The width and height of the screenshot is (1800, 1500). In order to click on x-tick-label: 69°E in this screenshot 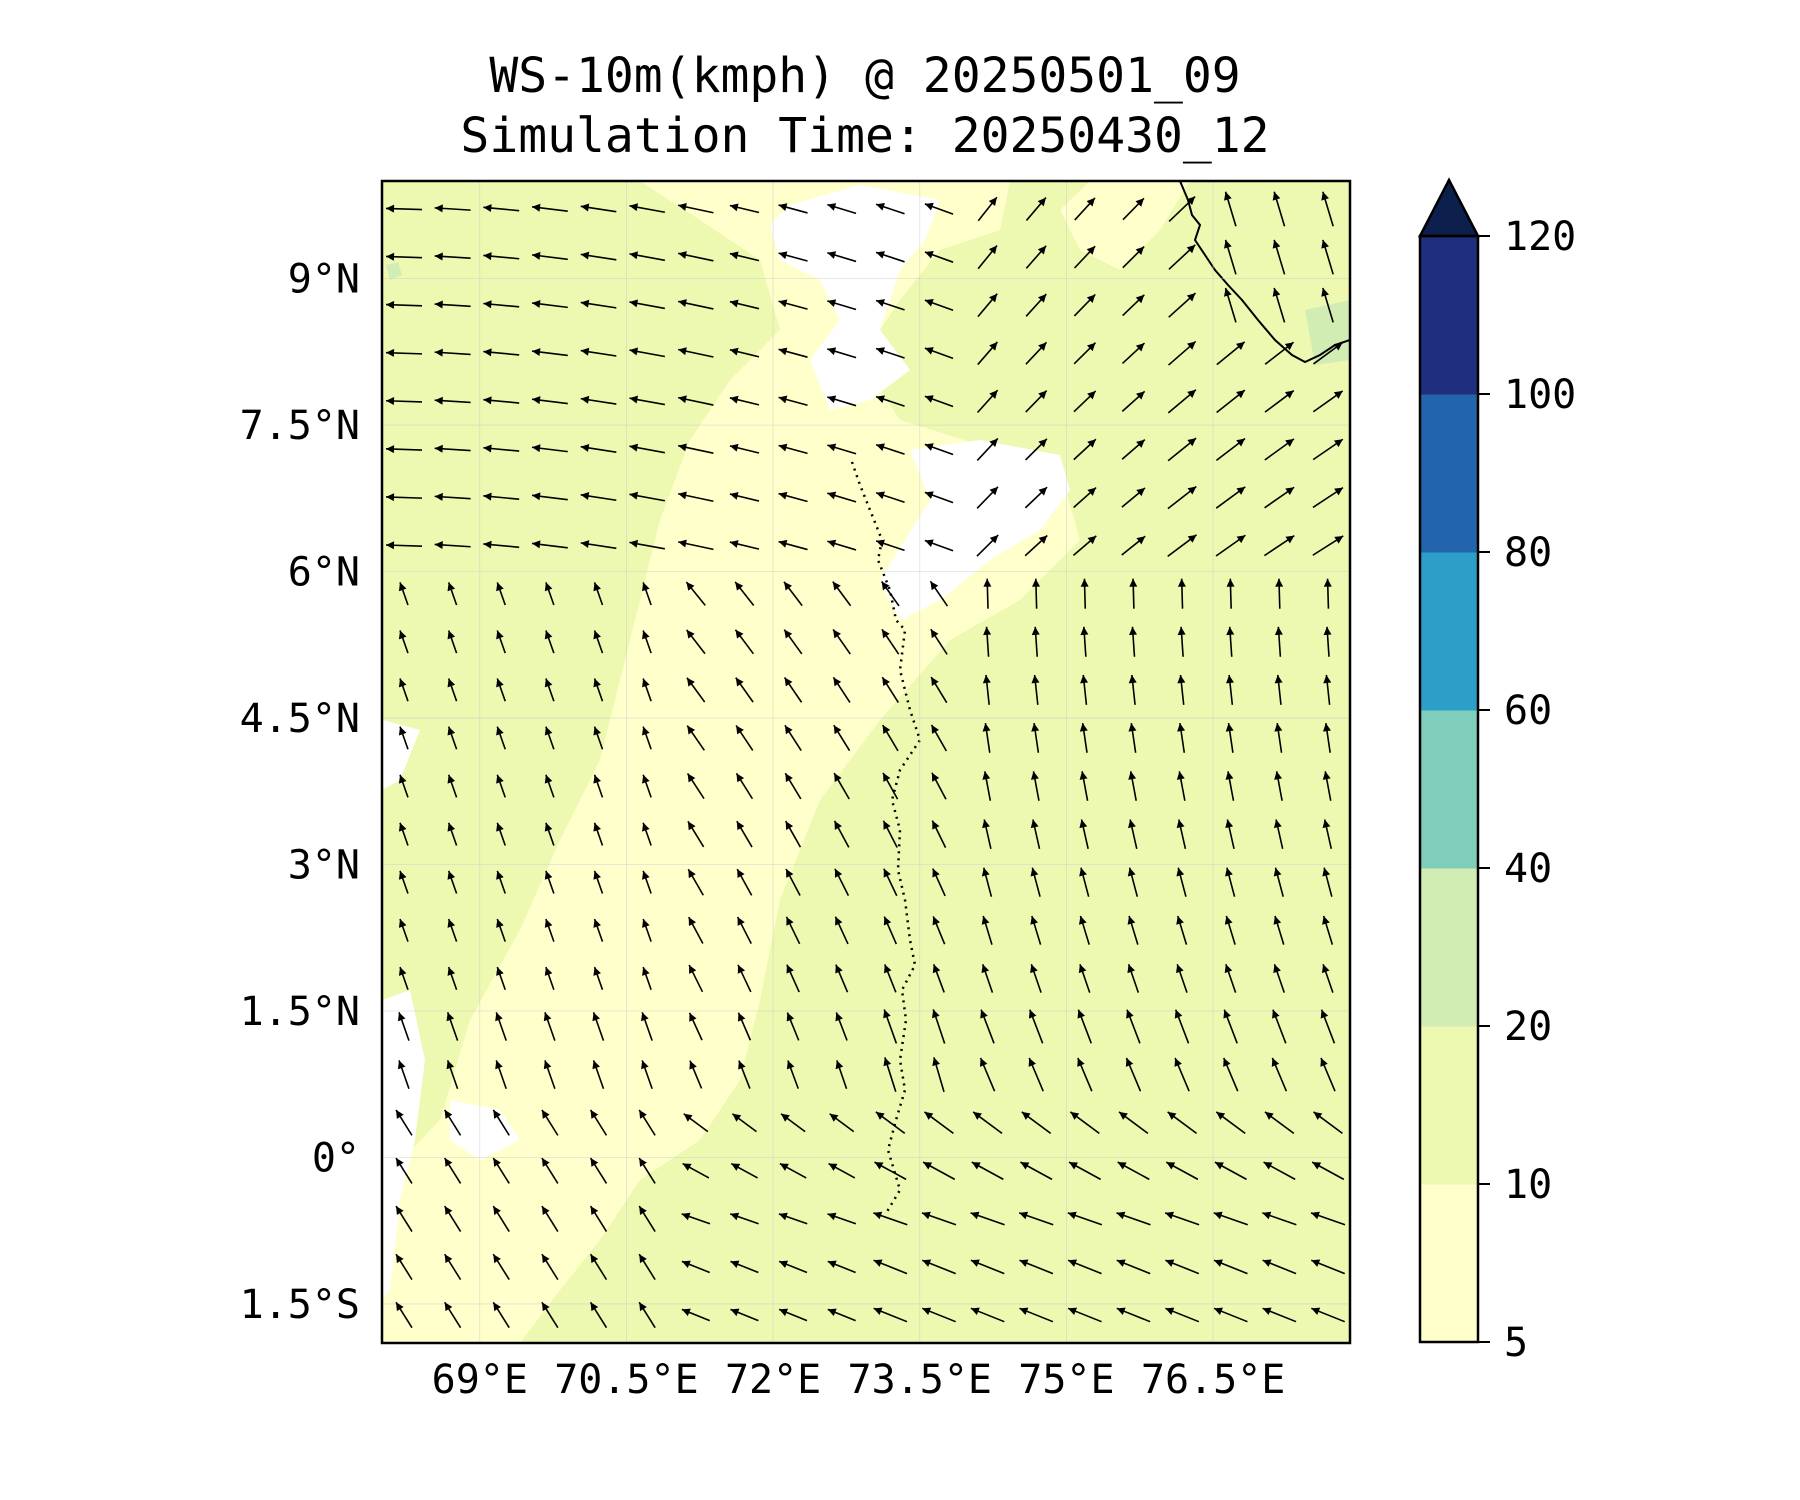, I will do `click(480, 1380)`.